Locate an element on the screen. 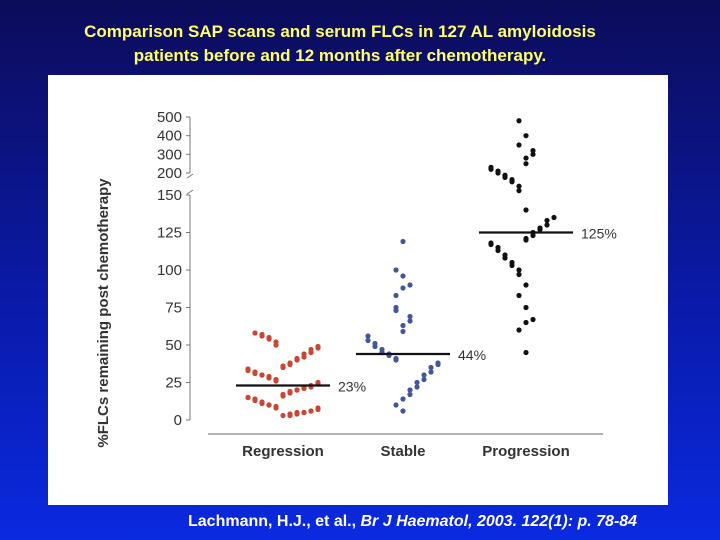 This screenshot has height=540, width=720. median-label: 44% is located at coordinates (472, 355).